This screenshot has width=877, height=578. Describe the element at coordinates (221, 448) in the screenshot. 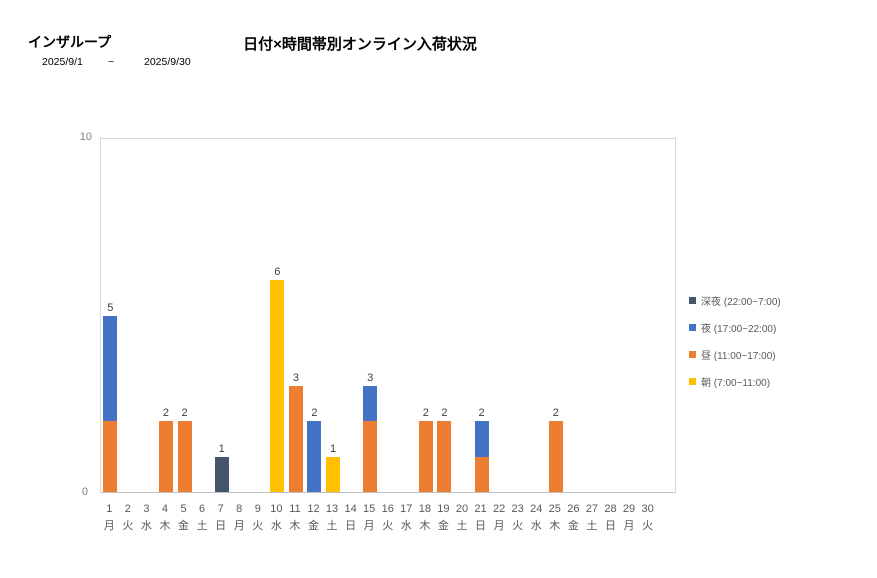

I see `bar-value-label: 1` at that location.